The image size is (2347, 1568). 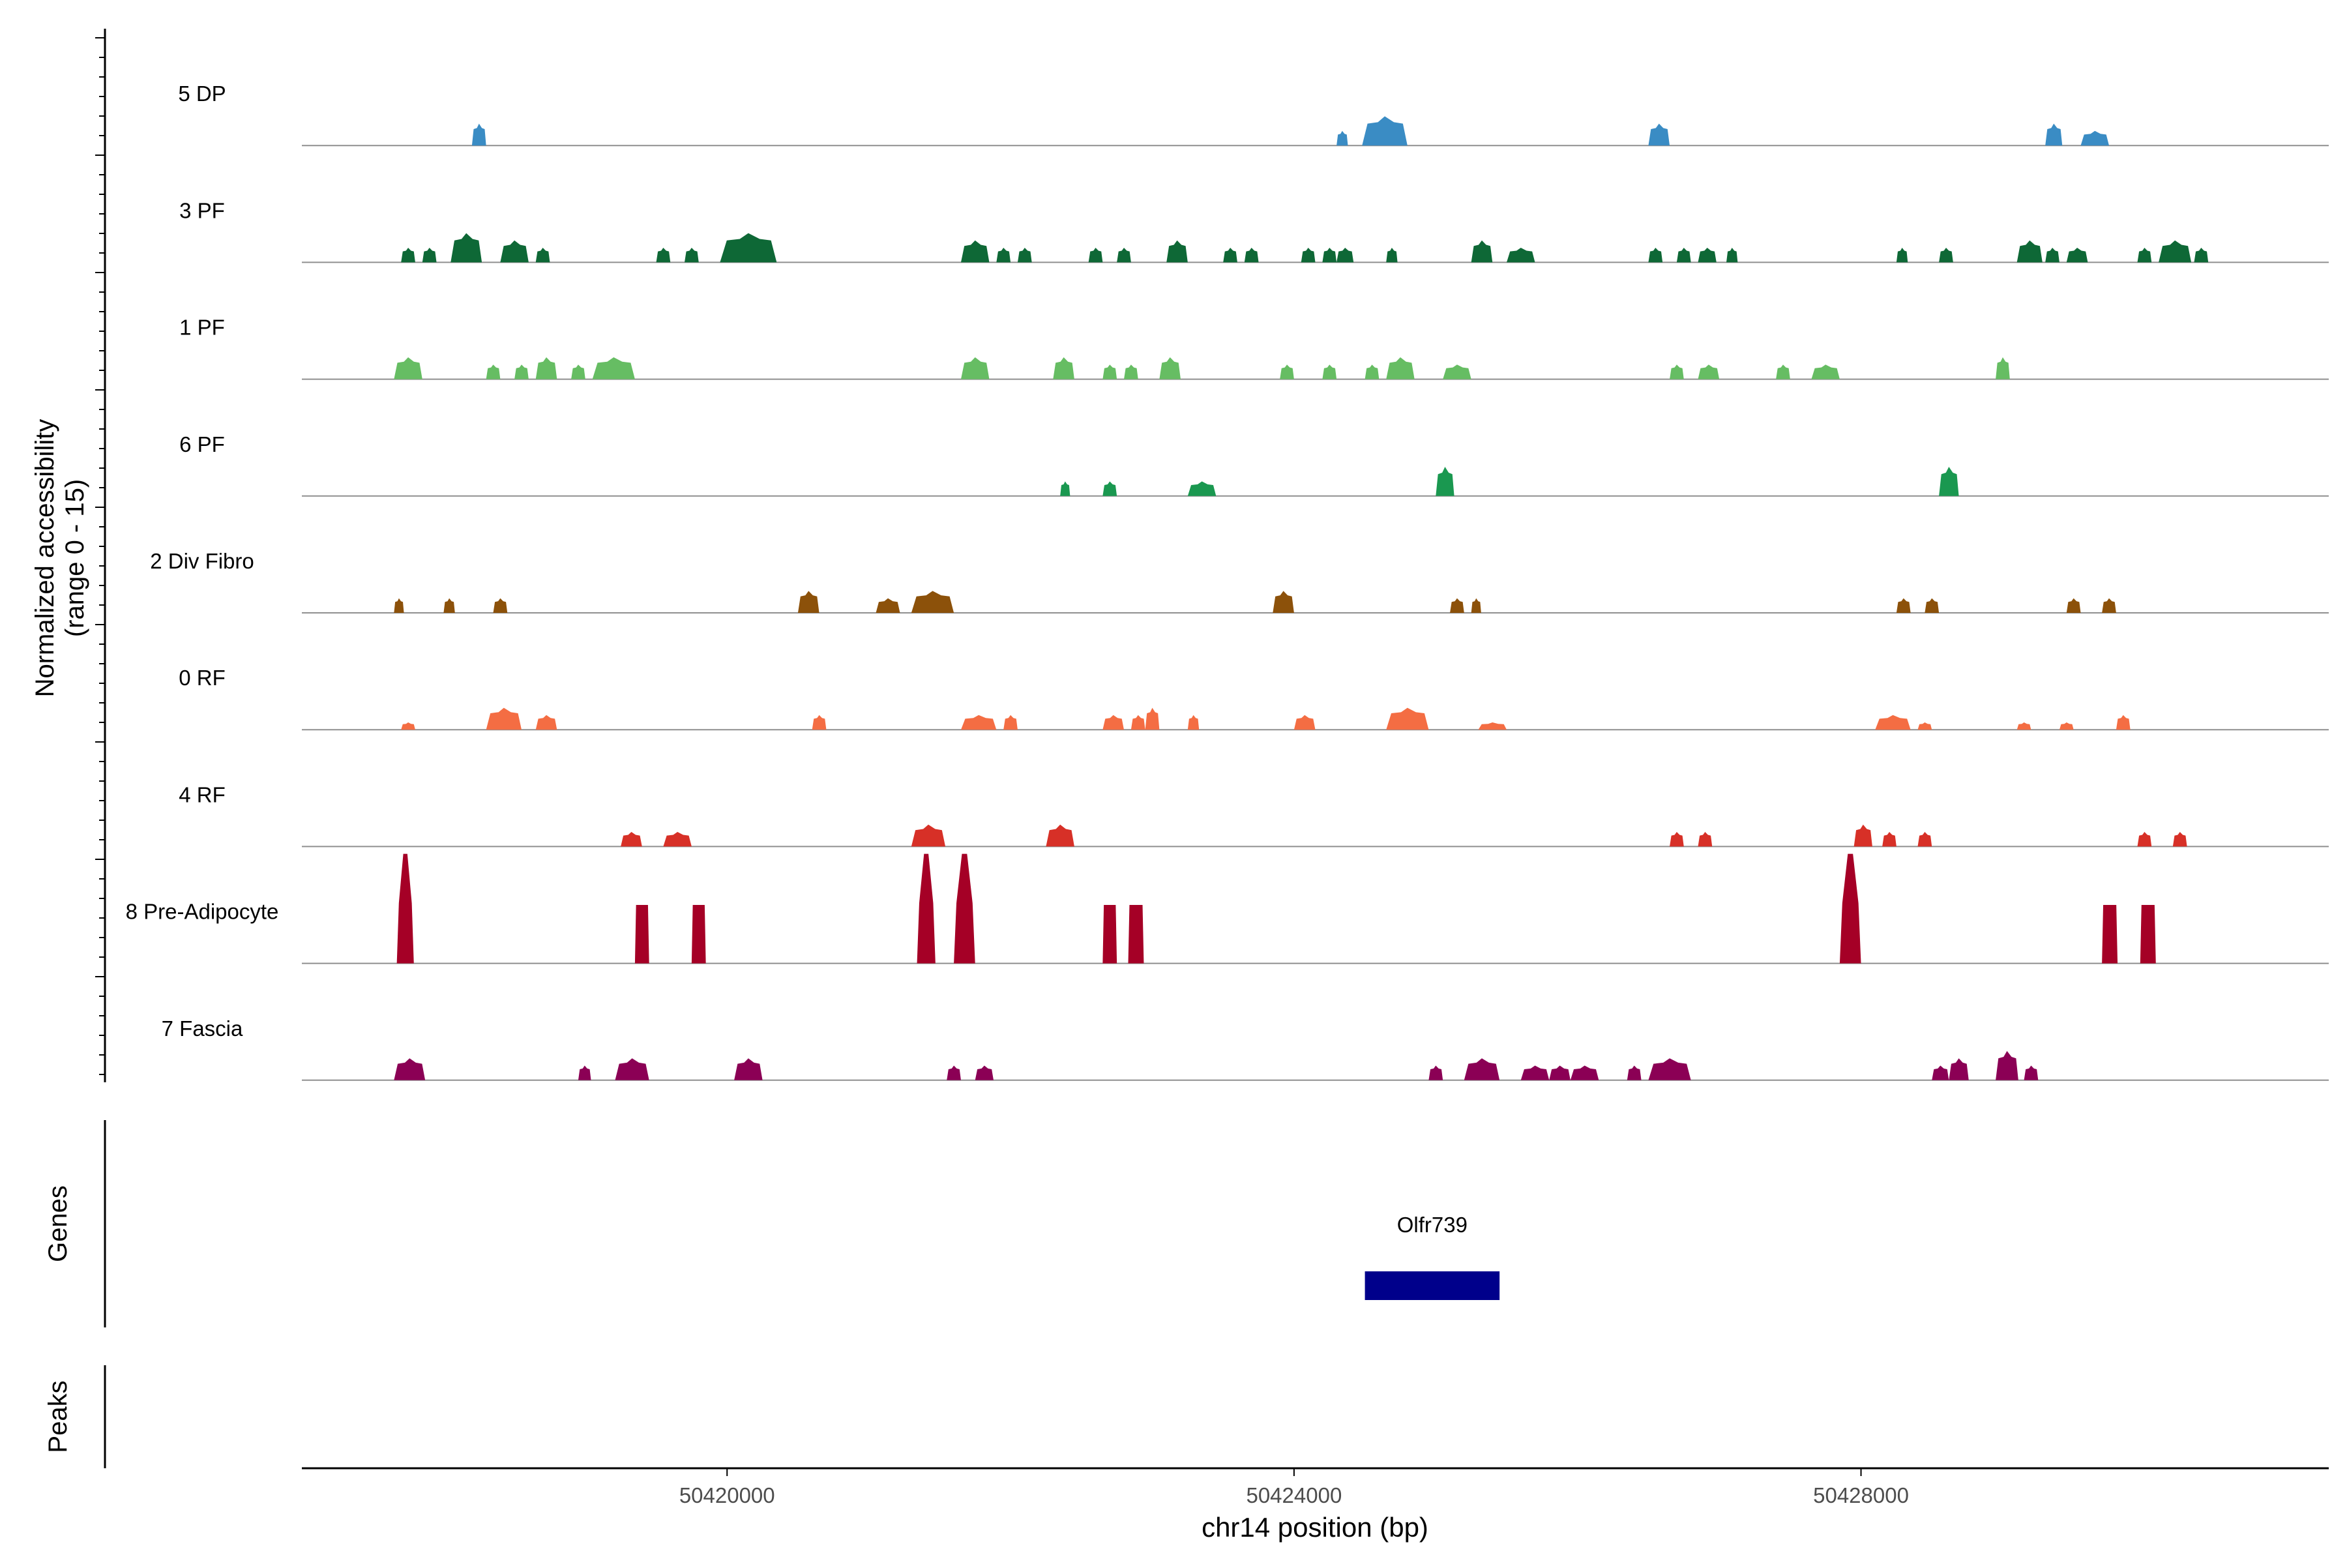 I want to click on x-tick-label: 50420000, so click(x=727, y=1495).